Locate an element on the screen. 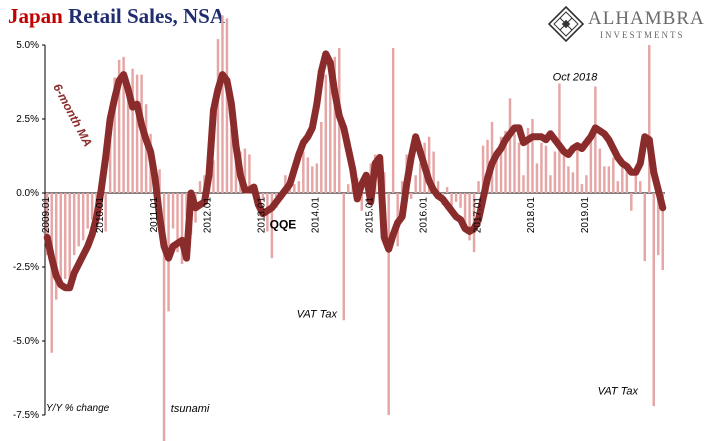 Image resolution: width=705 pixels, height=441 pixels. diamond-lattice-icon is located at coordinates (566, 24).